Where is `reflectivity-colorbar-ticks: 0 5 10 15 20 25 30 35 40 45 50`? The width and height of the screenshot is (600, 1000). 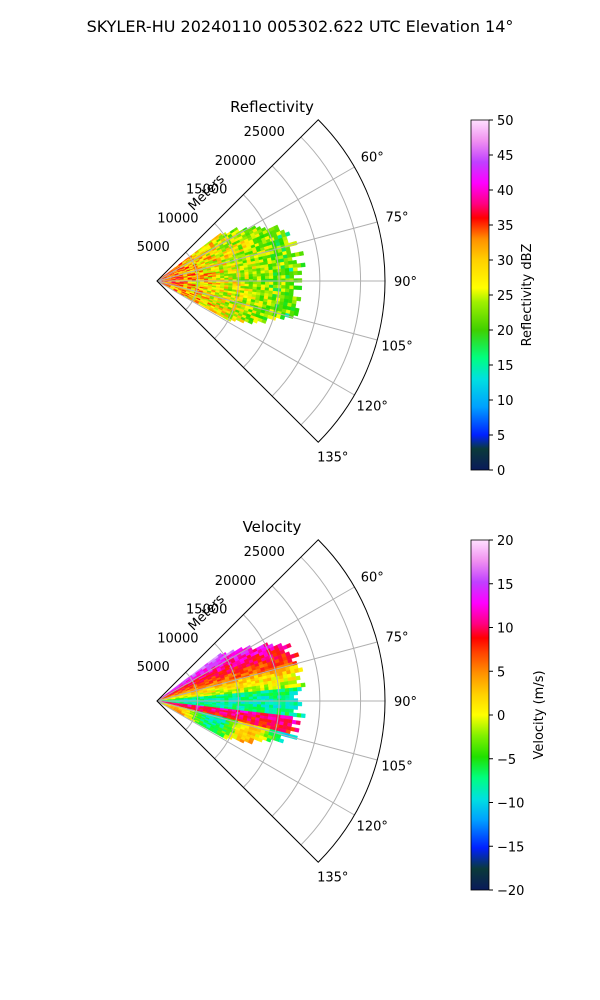
reflectivity-colorbar-ticks: 0 5 10 15 20 25 30 35 40 45 50 is located at coordinates (501, 296).